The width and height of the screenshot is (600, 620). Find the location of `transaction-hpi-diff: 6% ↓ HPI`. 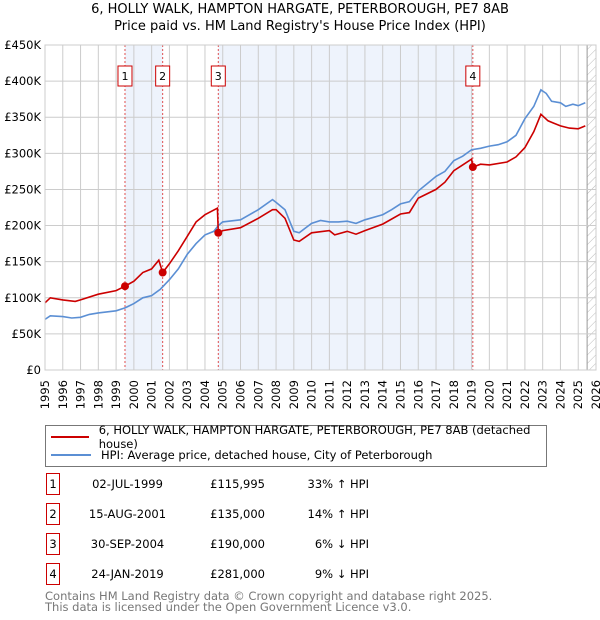

transaction-hpi-diff: 6% ↓ HPI is located at coordinates (341, 544).